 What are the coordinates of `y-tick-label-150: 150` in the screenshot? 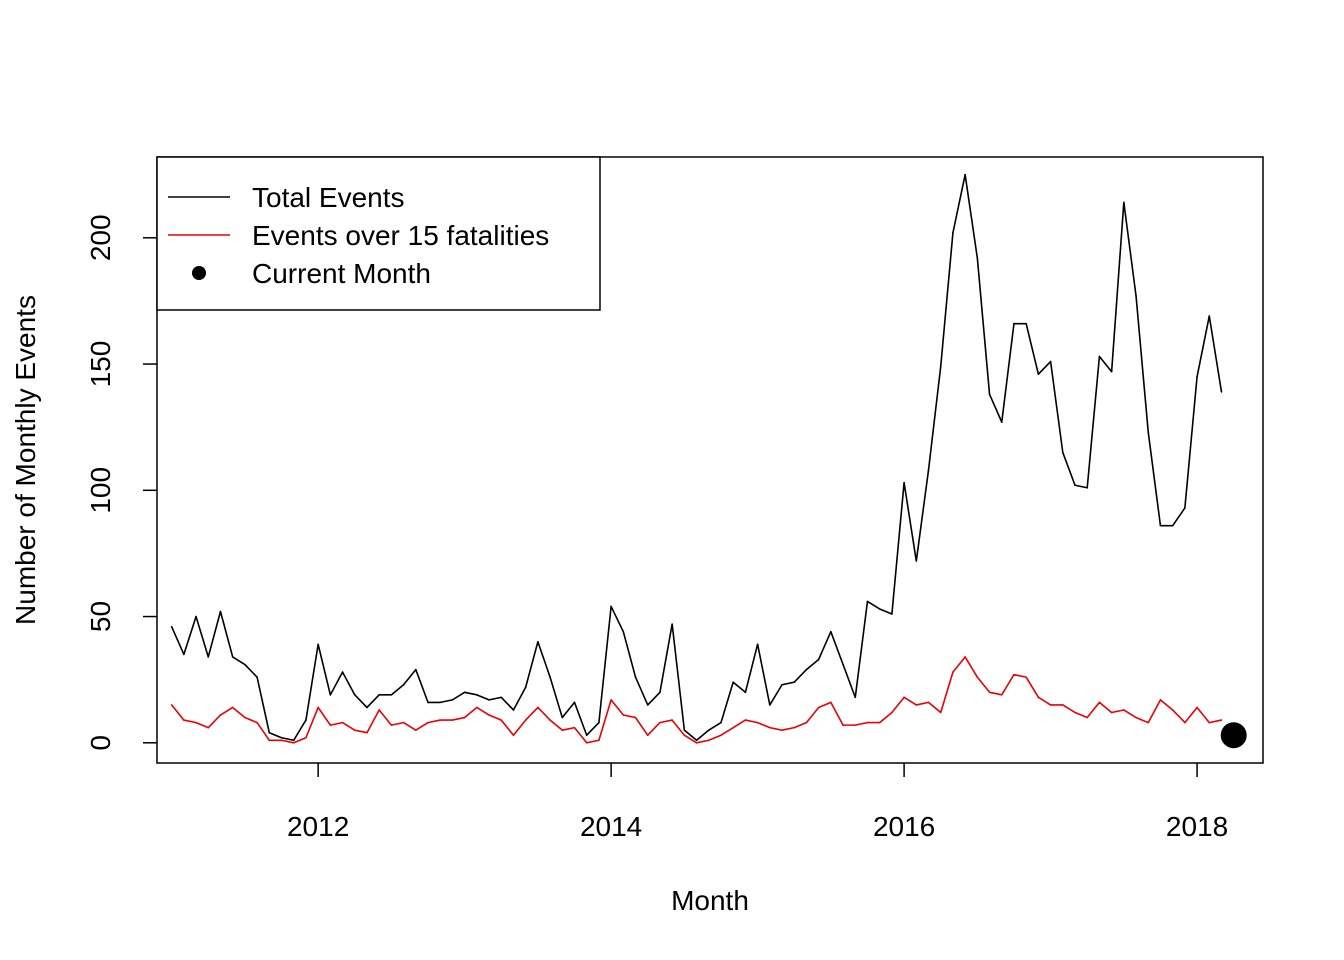 It's located at (100, 364).